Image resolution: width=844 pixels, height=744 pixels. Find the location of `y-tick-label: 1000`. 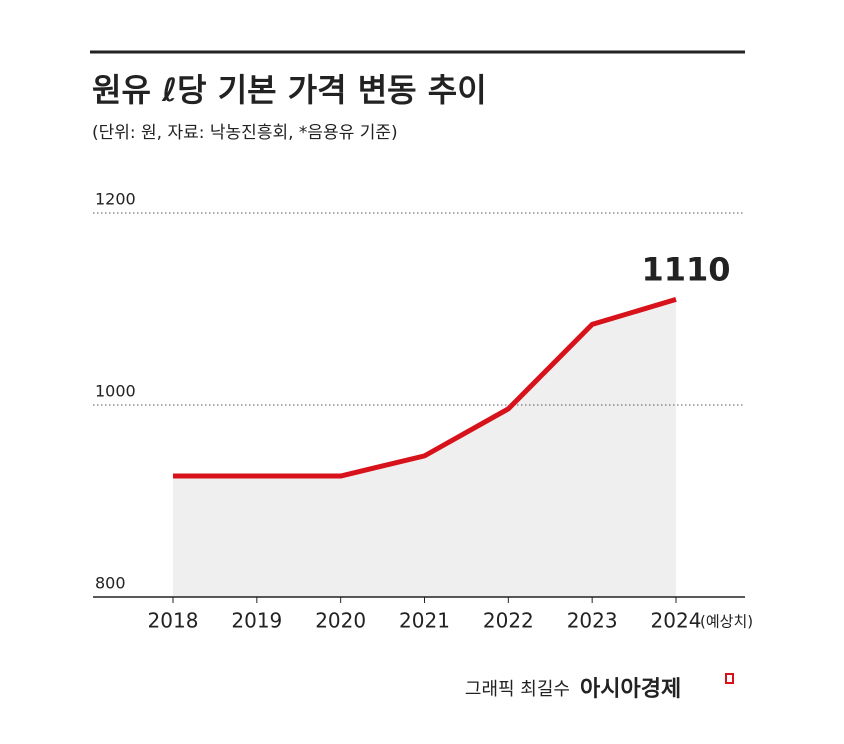

y-tick-label: 1000 is located at coordinates (115, 391).